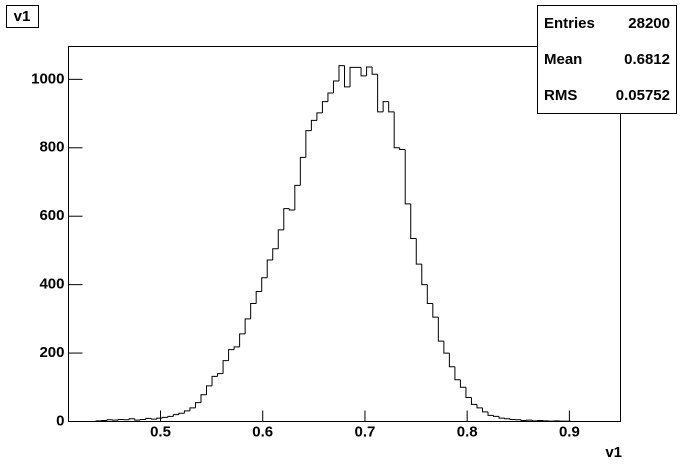  I want to click on x-tick-label: 0.9, so click(569, 431).